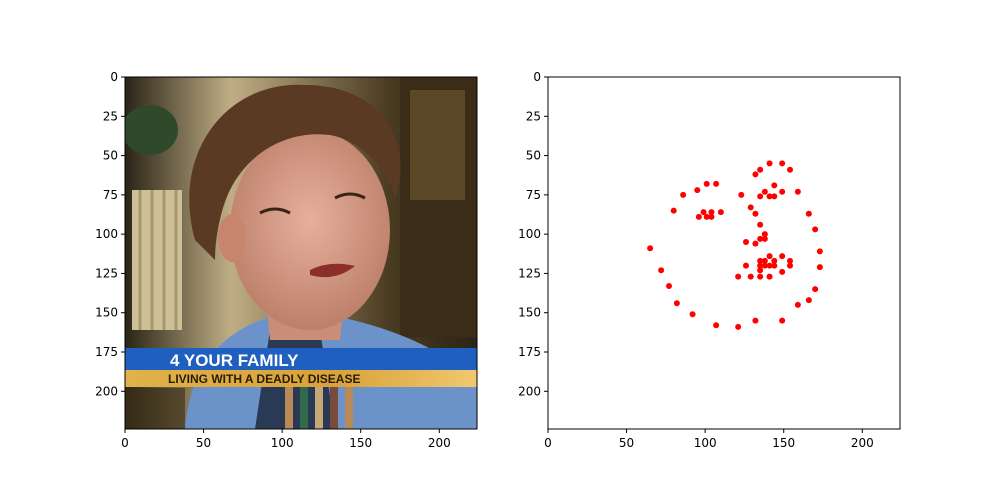 The height and width of the screenshot is (500, 1000). What do you see at coordinates (110, 116) in the screenshot?
I see `photo-y-tick-label: 25` at bounding box center [110, 116].